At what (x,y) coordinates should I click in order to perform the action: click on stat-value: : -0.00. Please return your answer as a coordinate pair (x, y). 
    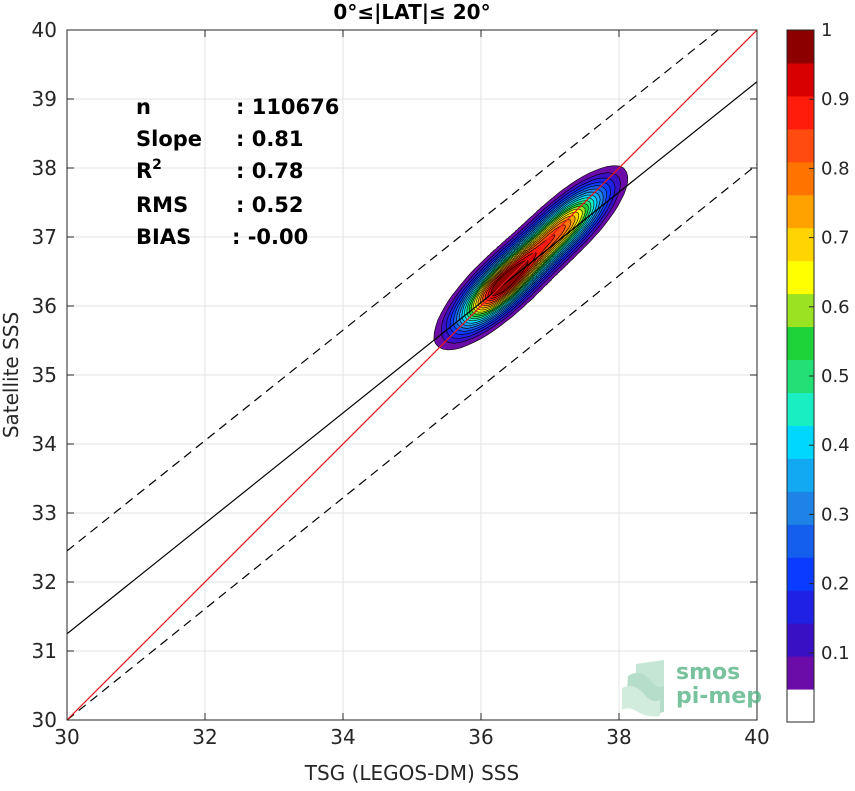
    Looking at the image, I should click on (270, 237).